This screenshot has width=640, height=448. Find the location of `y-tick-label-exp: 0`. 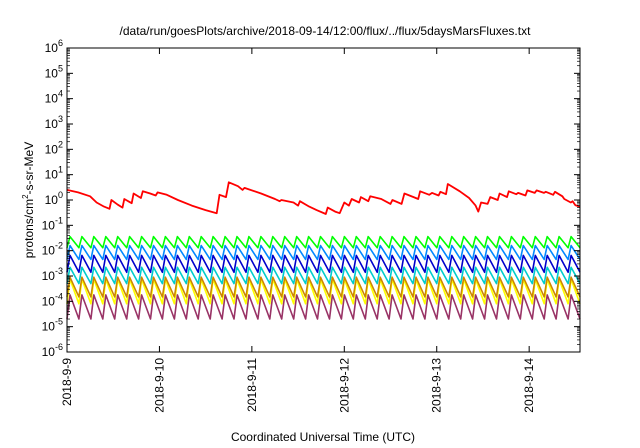

y-tick-label-exp: 0 is located at coordinates (60, 195).